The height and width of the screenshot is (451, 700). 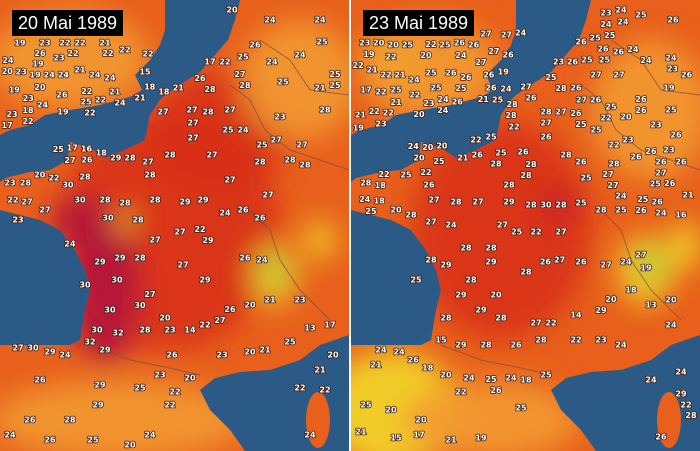 I want to click on temperature-label: 16, so click(x=87, y=149).